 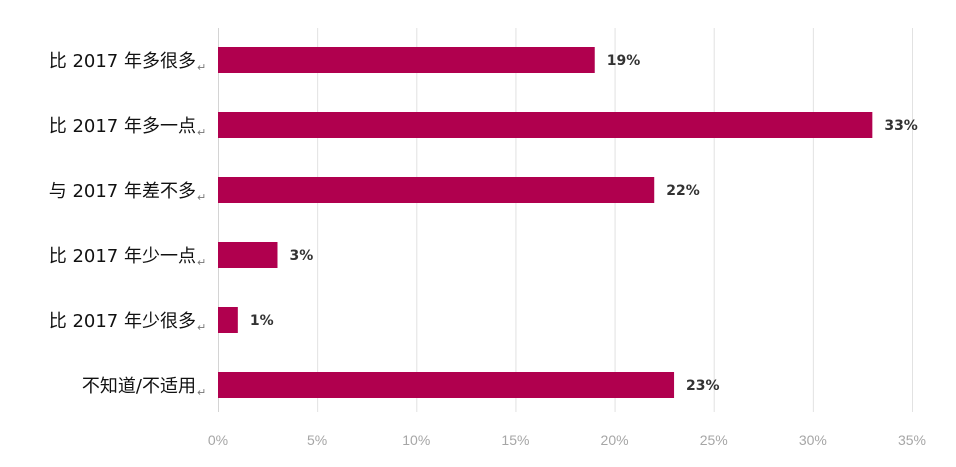 I want to click on x-tick-label: 20%, so click(x=615, y=440).